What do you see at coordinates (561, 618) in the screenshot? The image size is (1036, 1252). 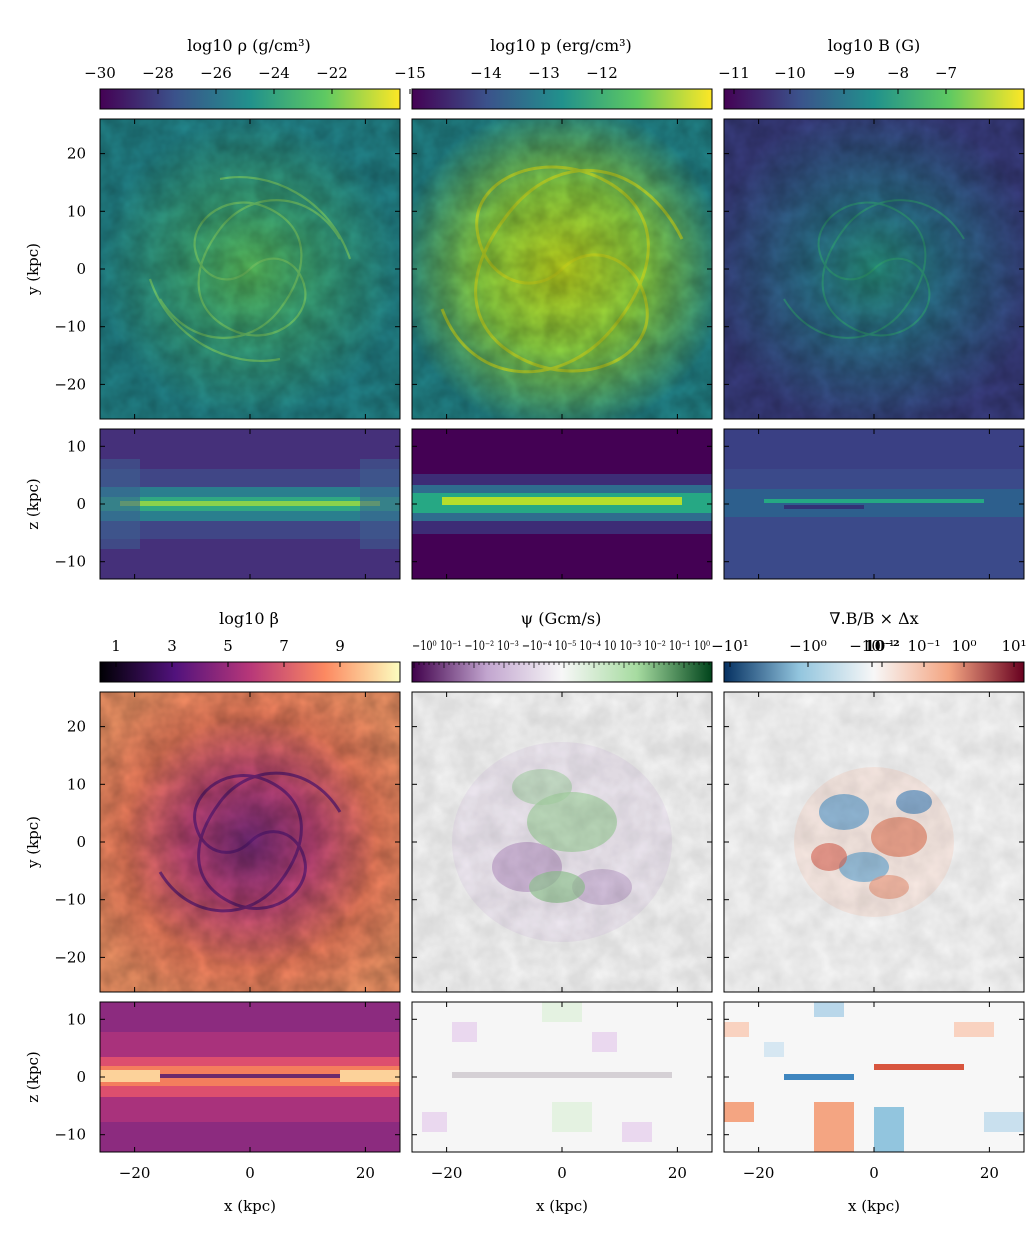 I see `colorbar-title: ψ (Gcm/s)` at bounding box center [561, 618].